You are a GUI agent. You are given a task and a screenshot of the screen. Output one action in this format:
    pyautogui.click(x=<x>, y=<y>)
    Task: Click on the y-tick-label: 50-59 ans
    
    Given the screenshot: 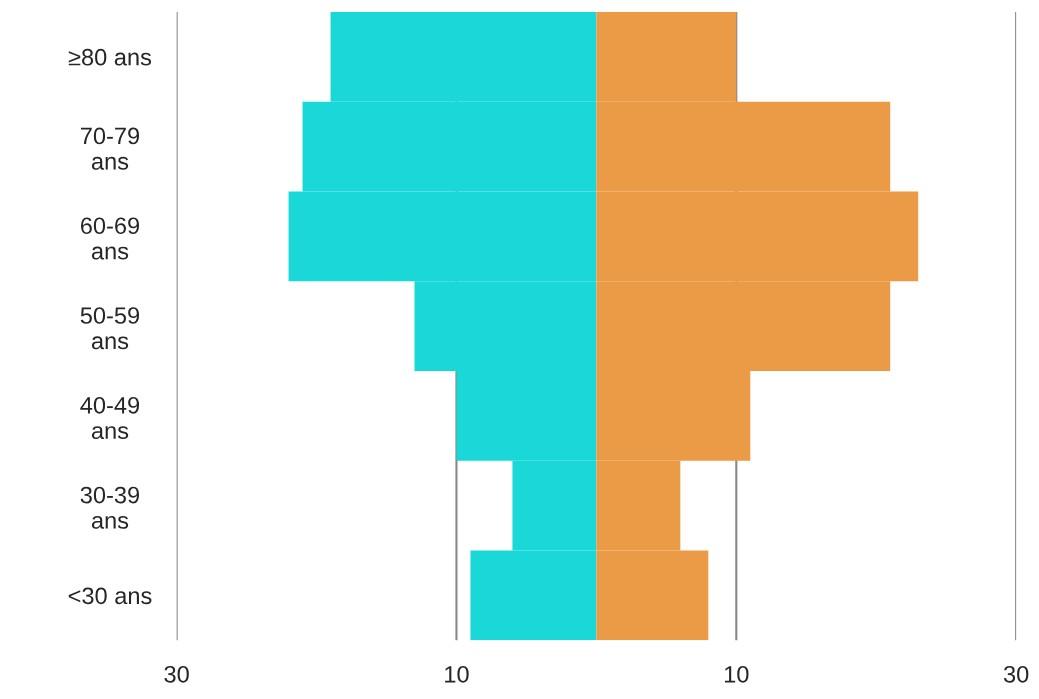 What is the action you would take?
    pyautogui.click(x=110, y=328)
    